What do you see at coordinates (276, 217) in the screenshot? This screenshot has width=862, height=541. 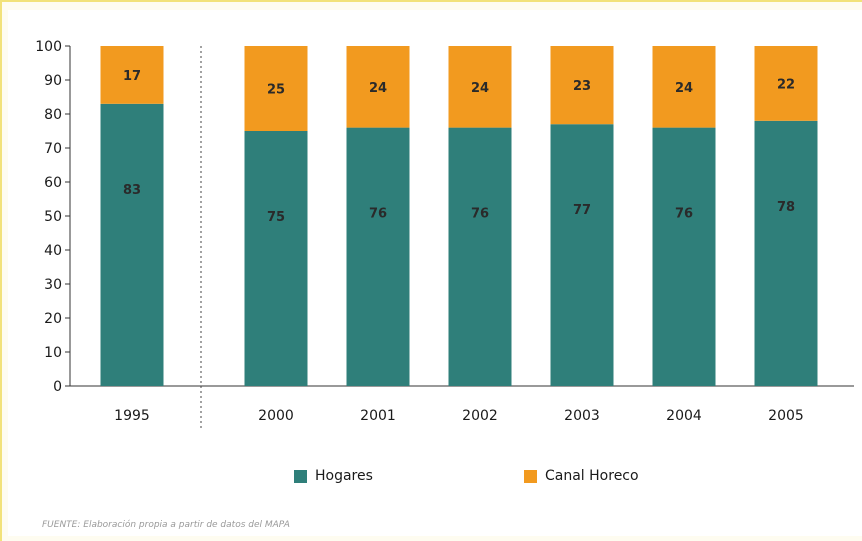 I see `data-label-hogares-2000: 75` at bounding box center [276, 217].